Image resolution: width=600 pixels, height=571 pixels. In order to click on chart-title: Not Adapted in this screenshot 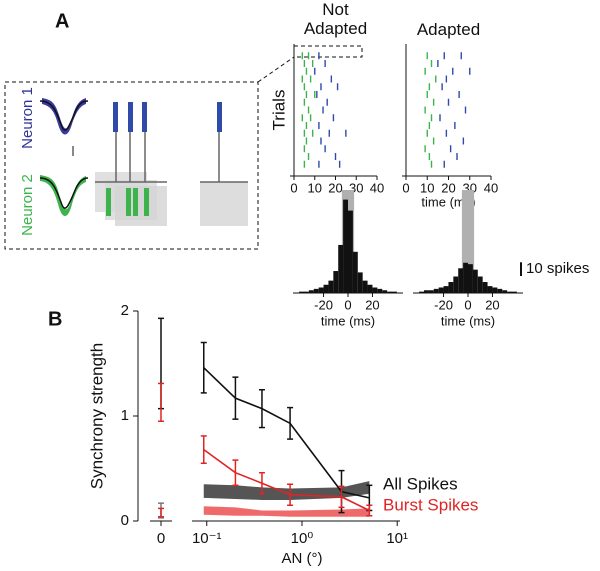, I will do `click(335, 19)`.